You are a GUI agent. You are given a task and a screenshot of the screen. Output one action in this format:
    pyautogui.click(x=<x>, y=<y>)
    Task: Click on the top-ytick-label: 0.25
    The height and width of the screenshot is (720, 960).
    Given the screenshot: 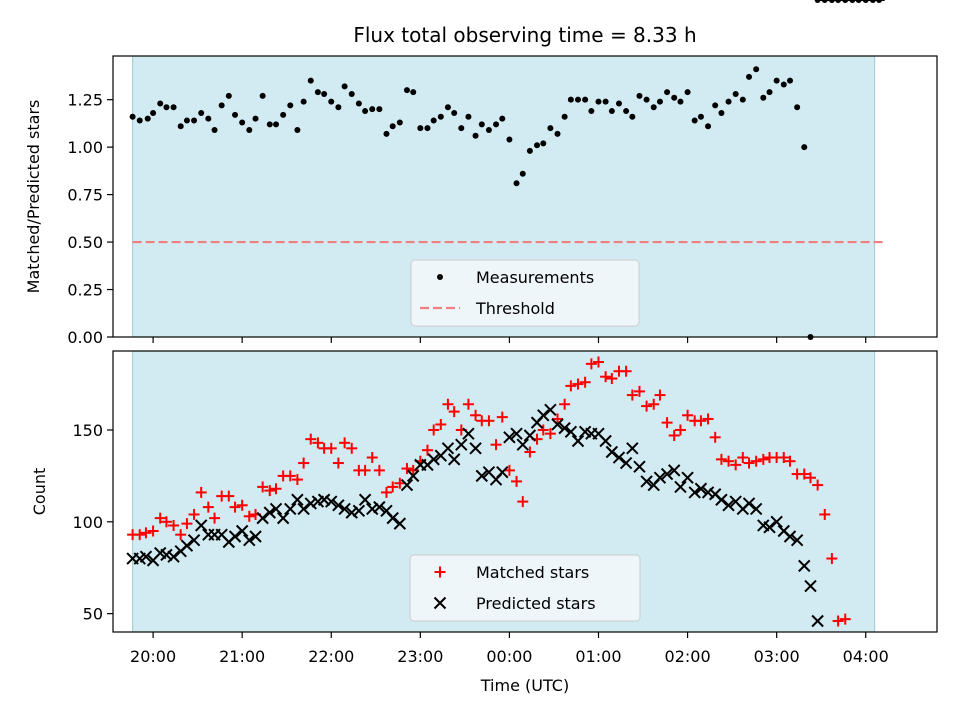 What is the action you would take?
    pyautogui.click(x=85, y=290)
    